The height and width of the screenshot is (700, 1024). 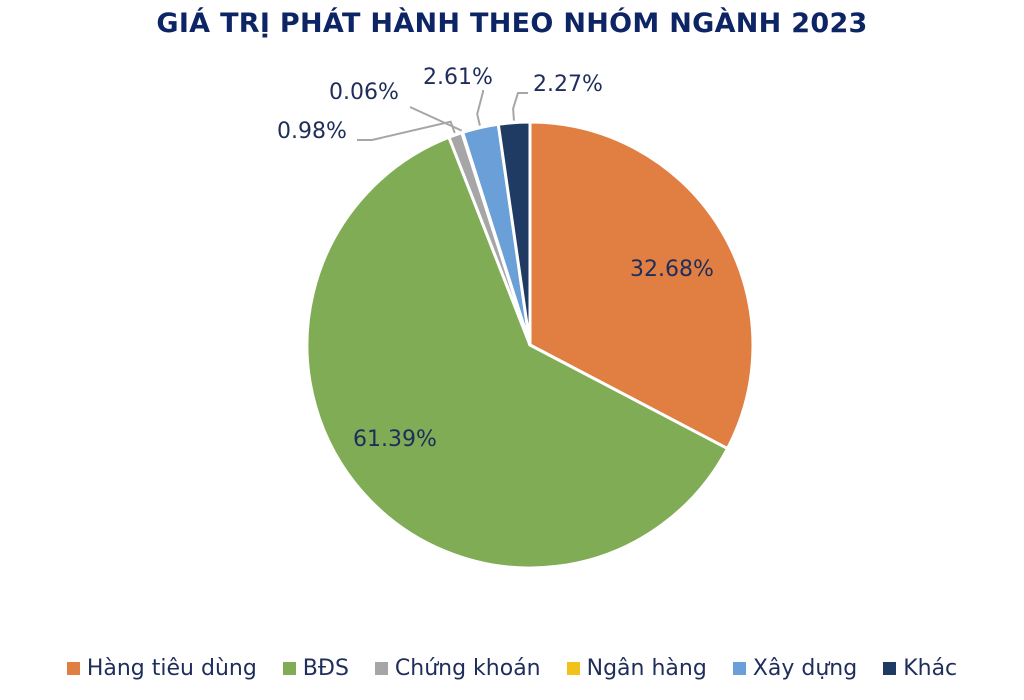 I want to click on leader-line-ngan-hang, so click(x=436, y=119).